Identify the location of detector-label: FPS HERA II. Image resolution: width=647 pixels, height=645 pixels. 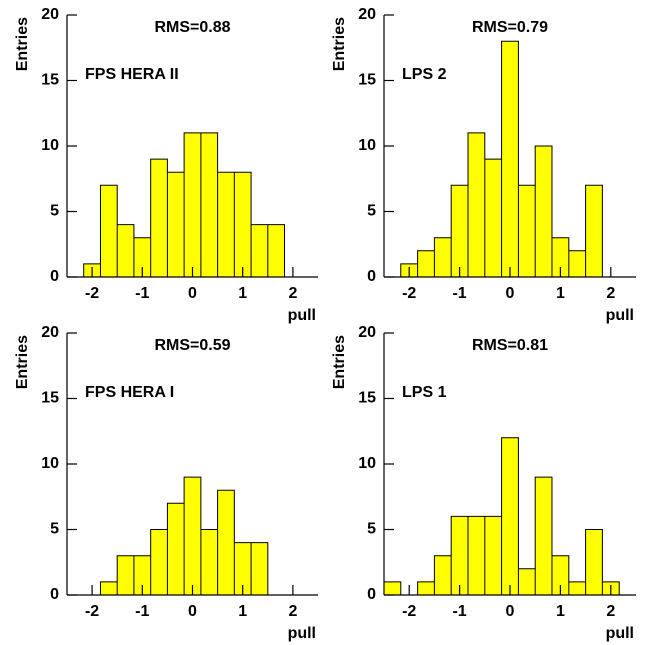
(132, 74).